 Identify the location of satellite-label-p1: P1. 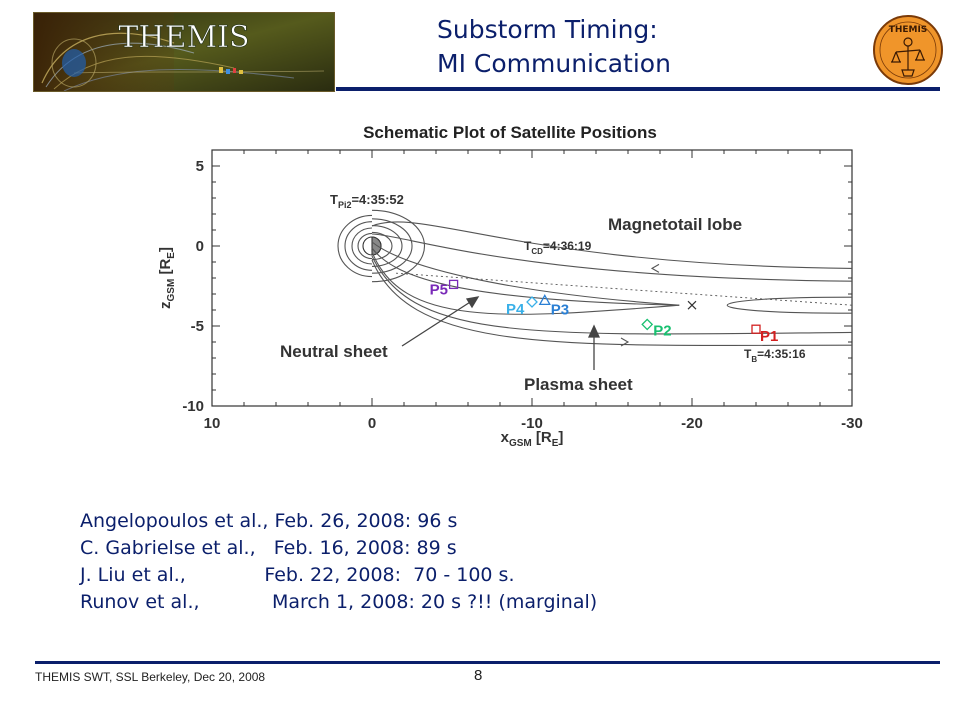
(769, 336).